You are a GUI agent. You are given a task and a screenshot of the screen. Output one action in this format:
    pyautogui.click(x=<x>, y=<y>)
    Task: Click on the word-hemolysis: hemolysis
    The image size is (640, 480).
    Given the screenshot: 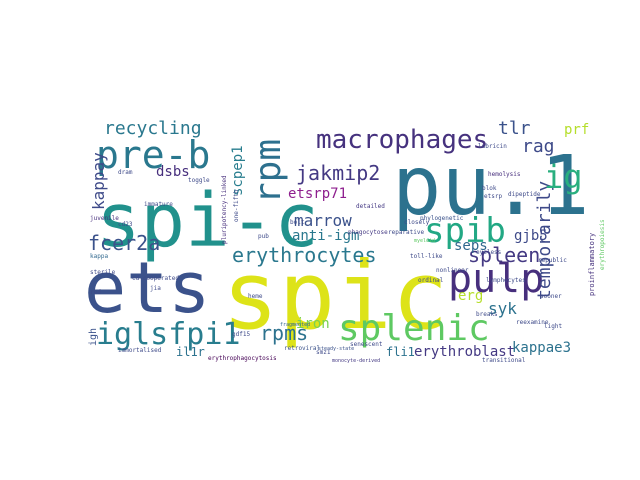 What is the action you would take?
    pyautogui.click(x=504, y=174)
    